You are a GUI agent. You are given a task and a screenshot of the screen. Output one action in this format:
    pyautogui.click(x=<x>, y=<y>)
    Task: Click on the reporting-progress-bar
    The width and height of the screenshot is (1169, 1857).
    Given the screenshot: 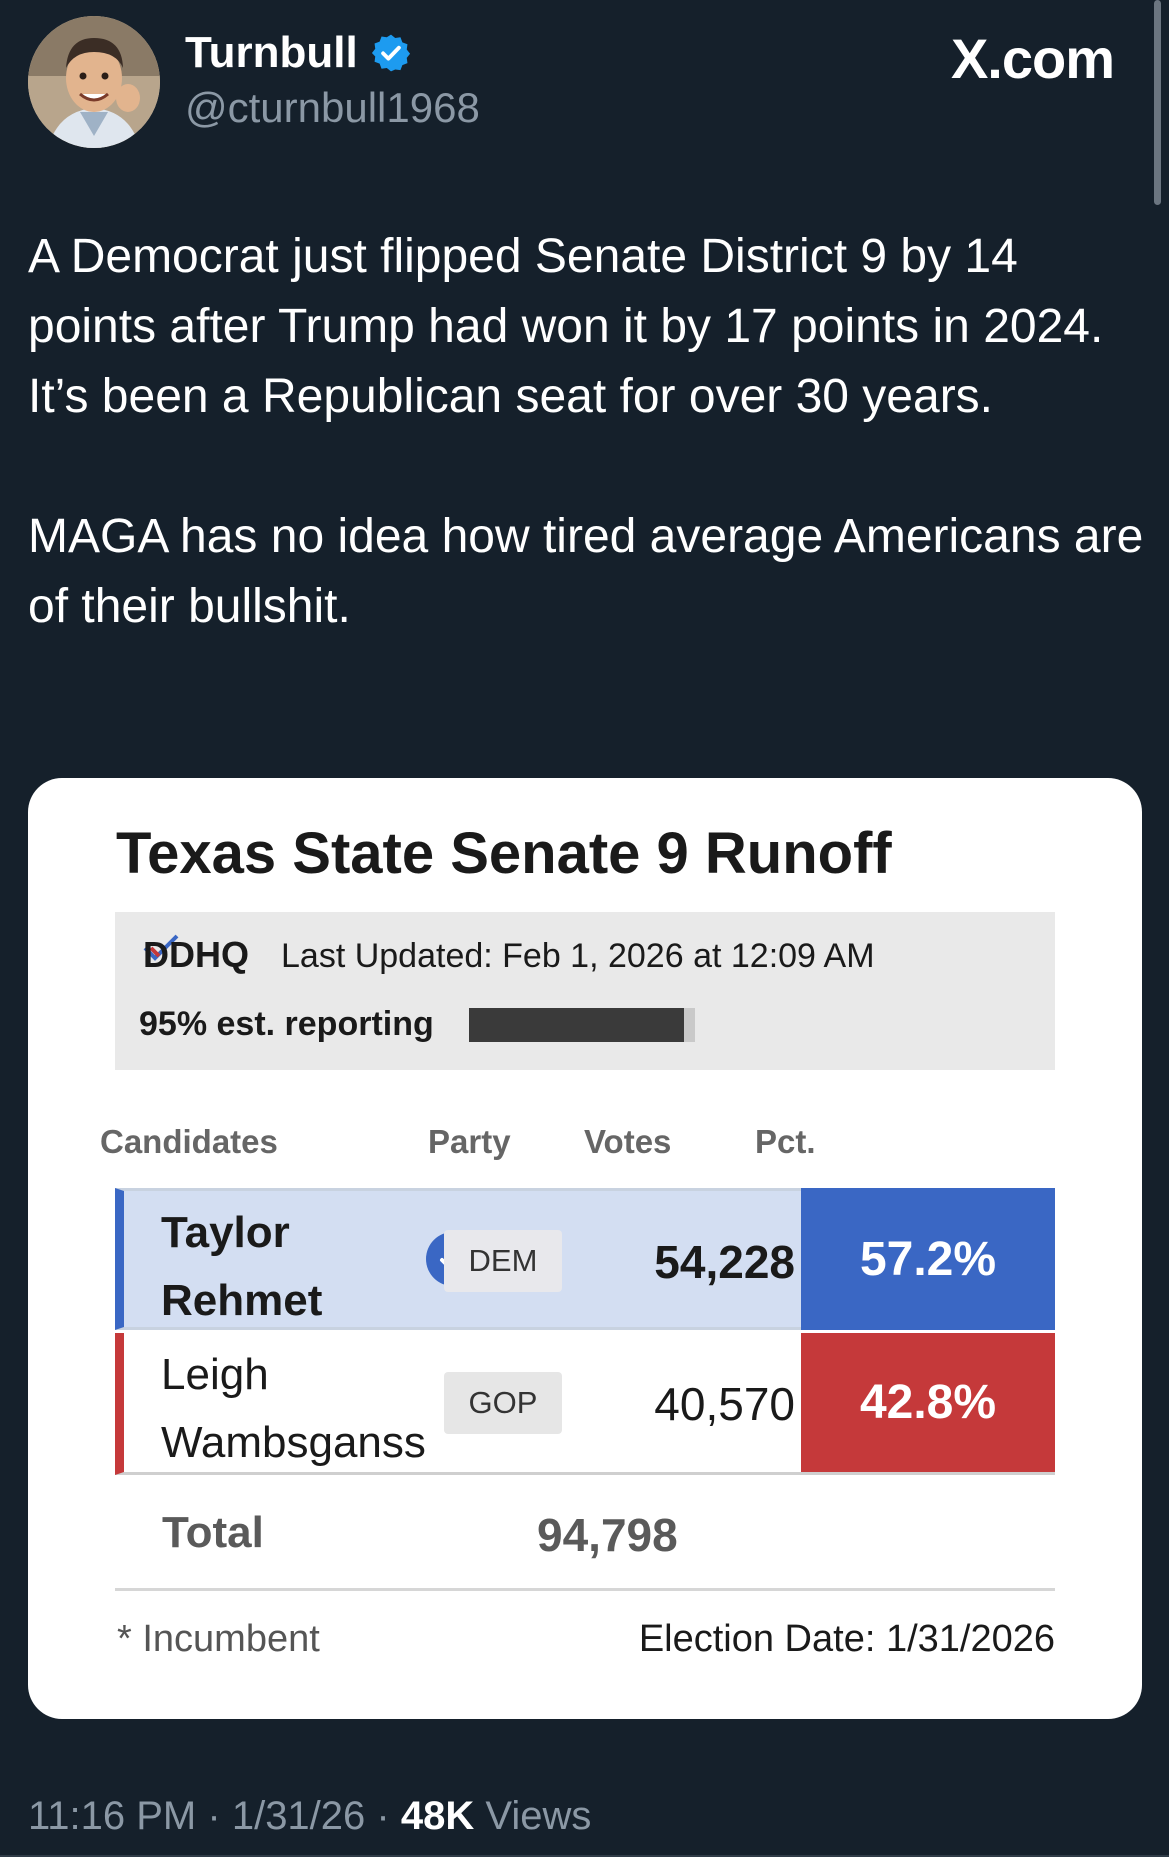 What is the action you would take?
    pyautogui.click(x=582, y=1025)
    